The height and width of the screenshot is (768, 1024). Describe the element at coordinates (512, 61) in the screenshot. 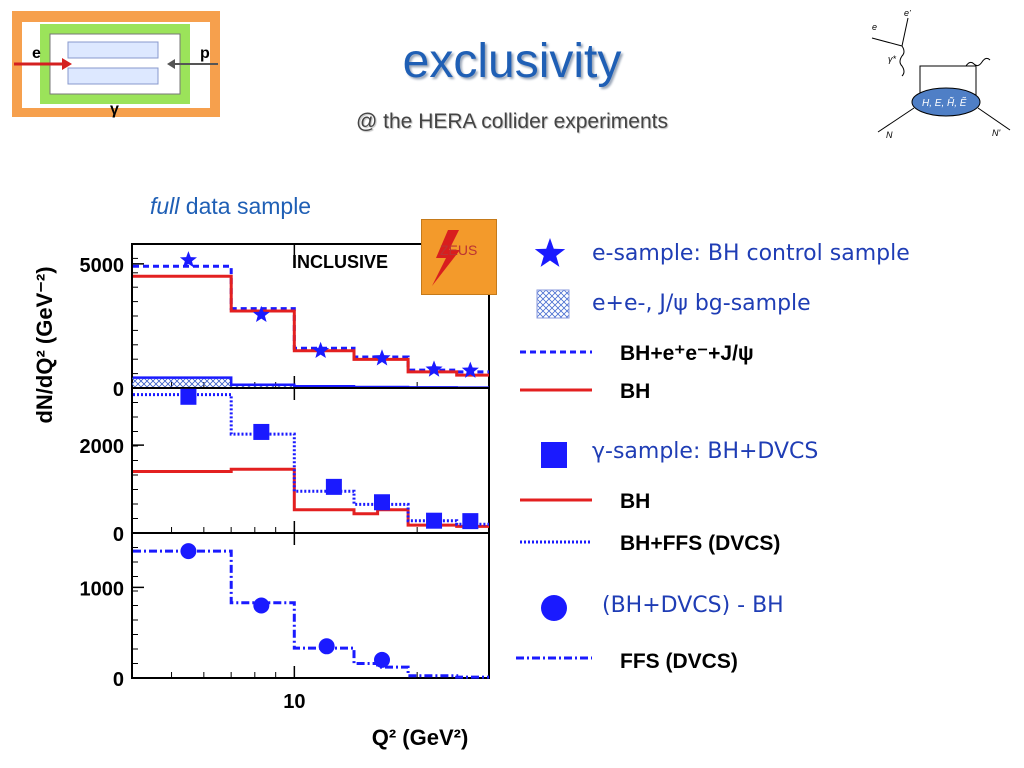

I see `slide-title: exclusivity` at that location.